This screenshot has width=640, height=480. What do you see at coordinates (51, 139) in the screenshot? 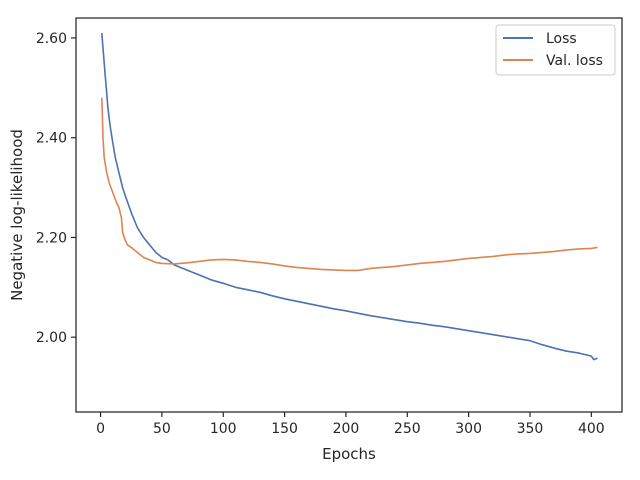
I see `y-tick-label: 2.40` at bounding box center [51, 139].